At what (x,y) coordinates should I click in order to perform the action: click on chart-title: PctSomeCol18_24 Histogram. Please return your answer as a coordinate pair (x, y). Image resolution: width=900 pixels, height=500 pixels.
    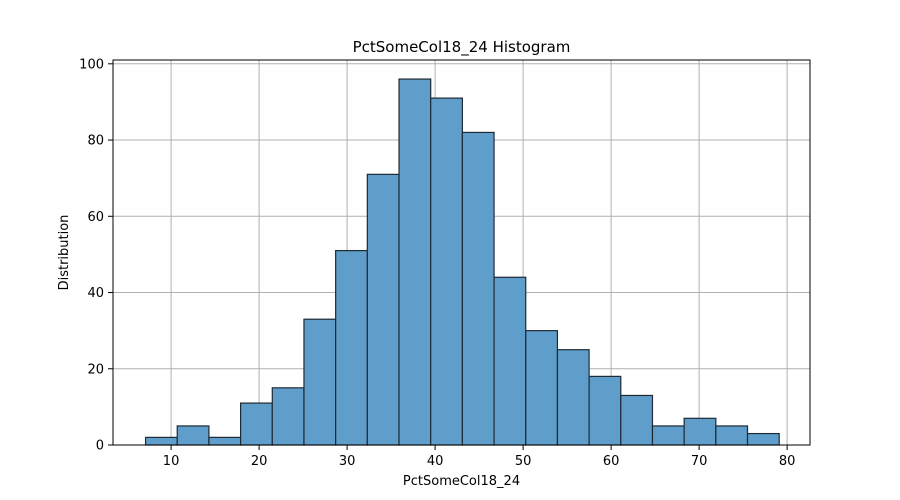
    Looking at the image, I should click on (462, 47).